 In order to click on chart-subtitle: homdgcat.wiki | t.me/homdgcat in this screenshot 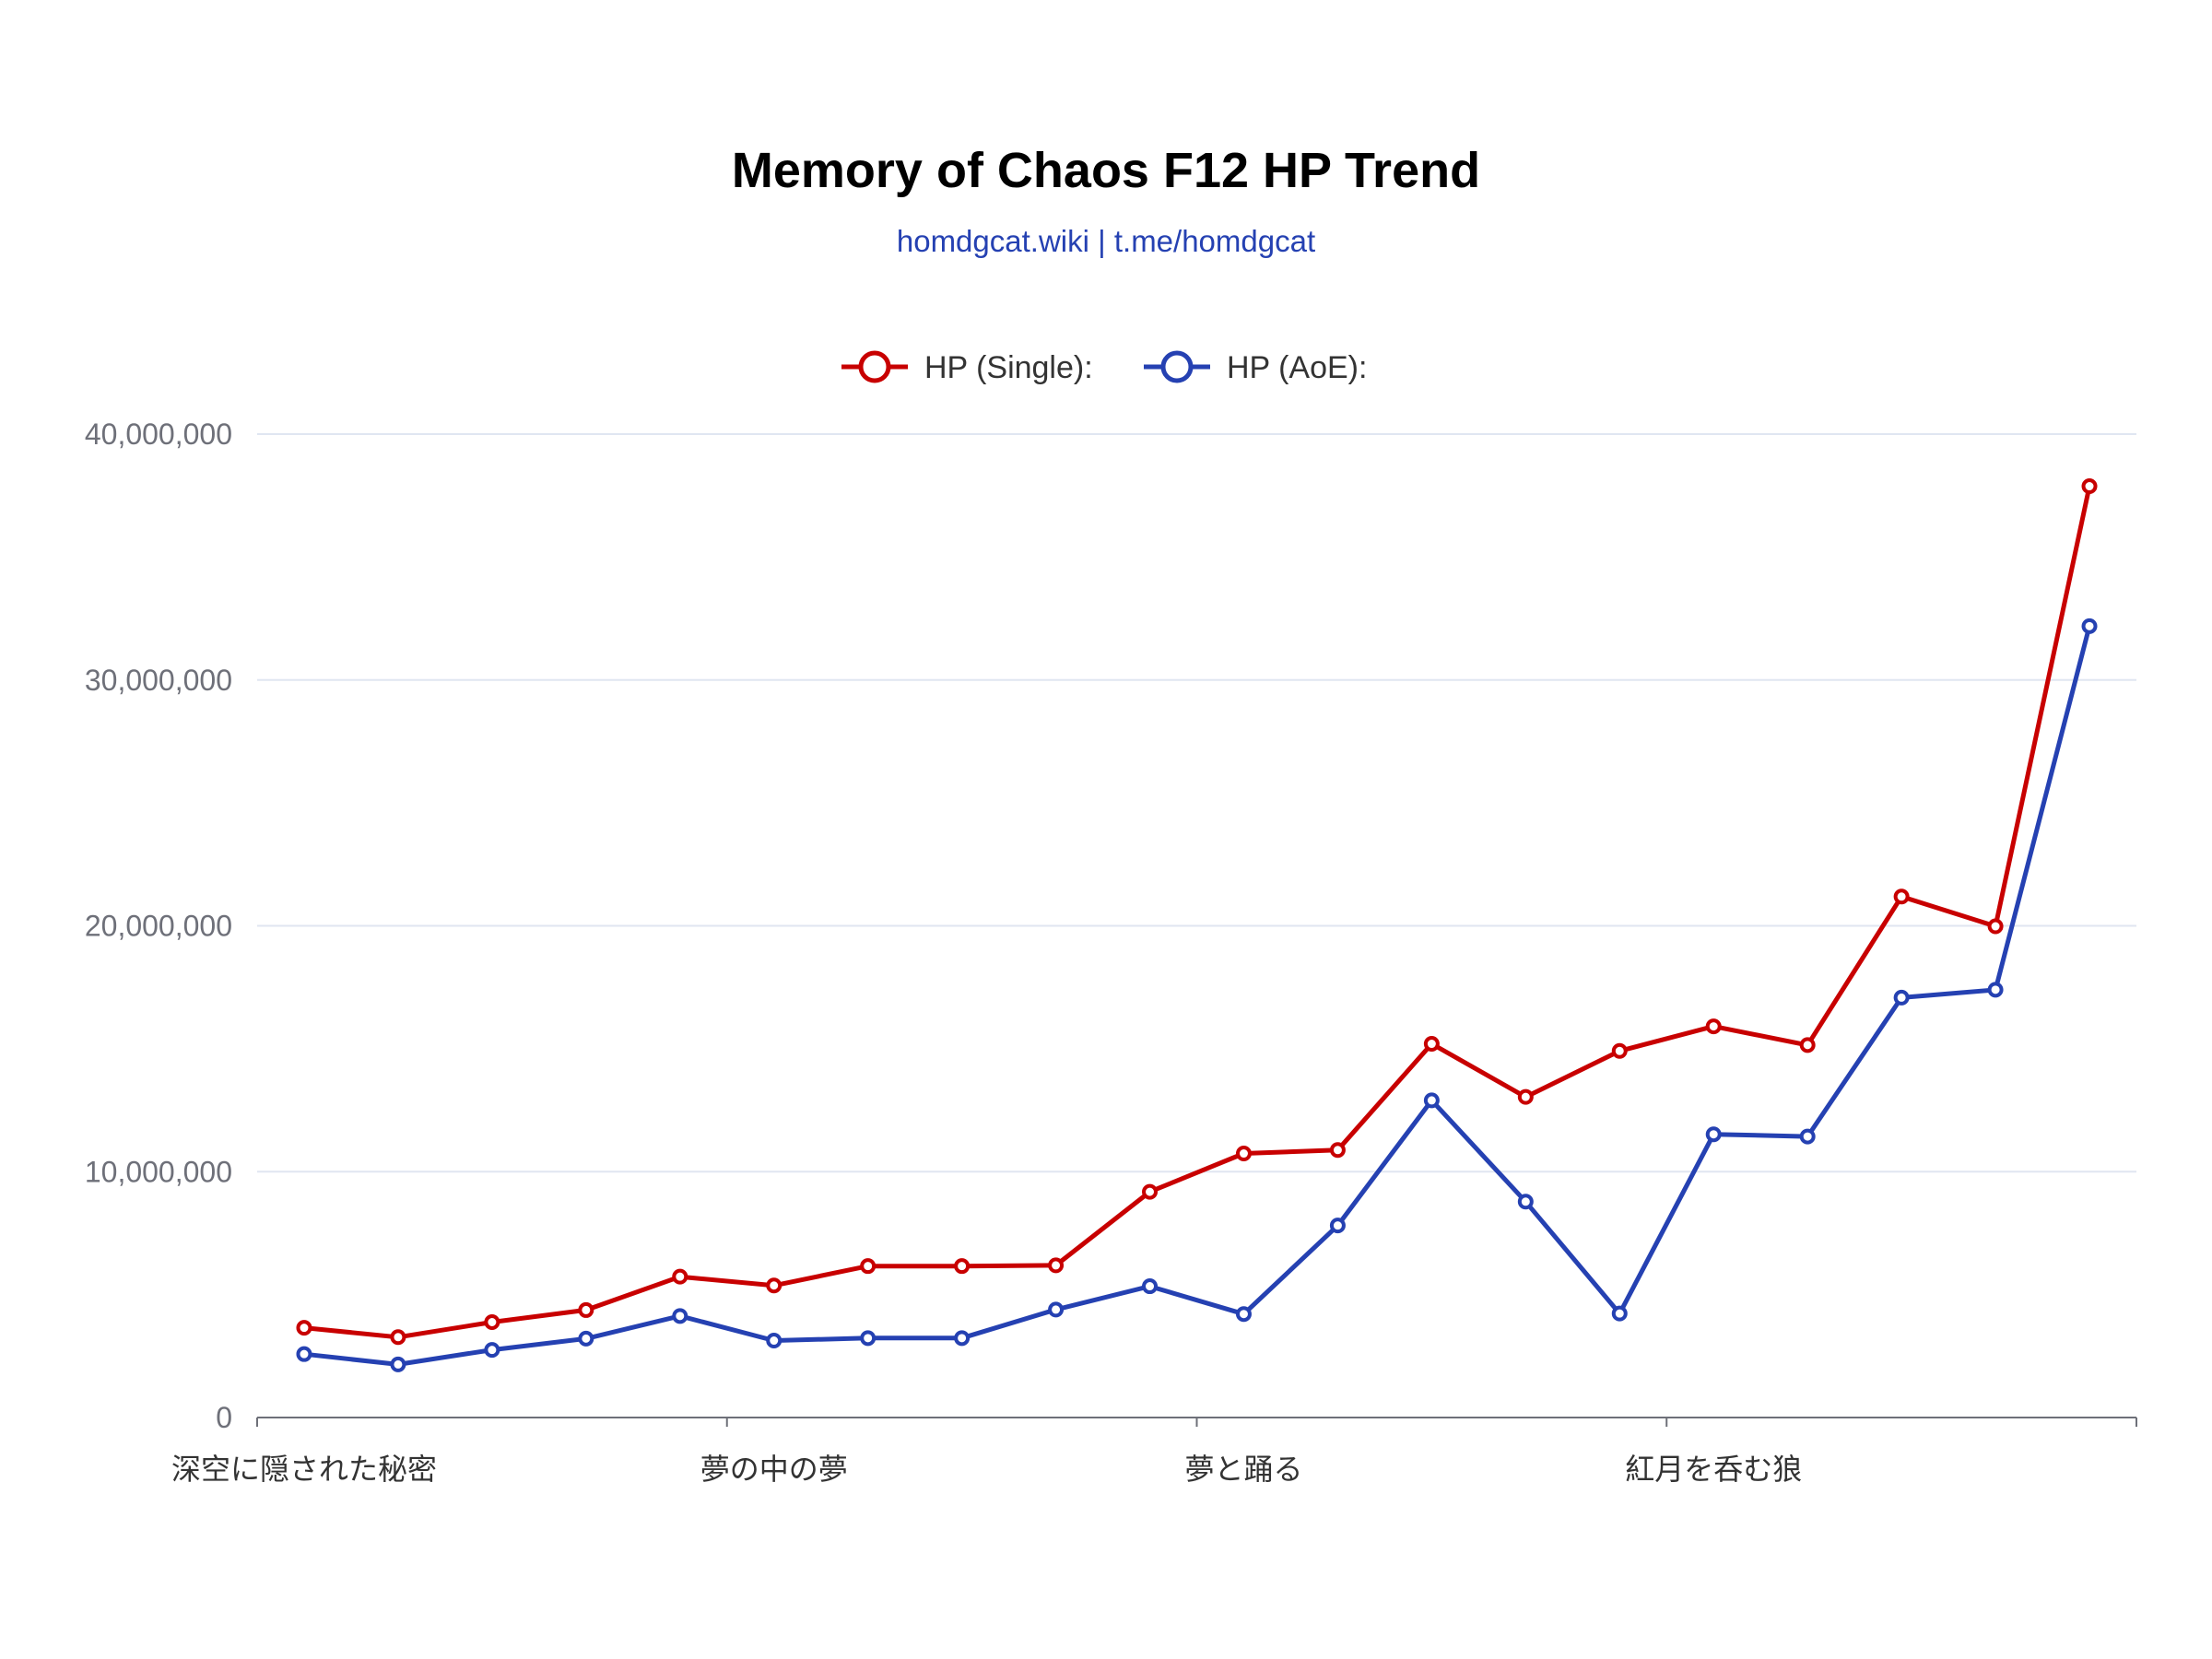, I will do `click(1106, 241)`.